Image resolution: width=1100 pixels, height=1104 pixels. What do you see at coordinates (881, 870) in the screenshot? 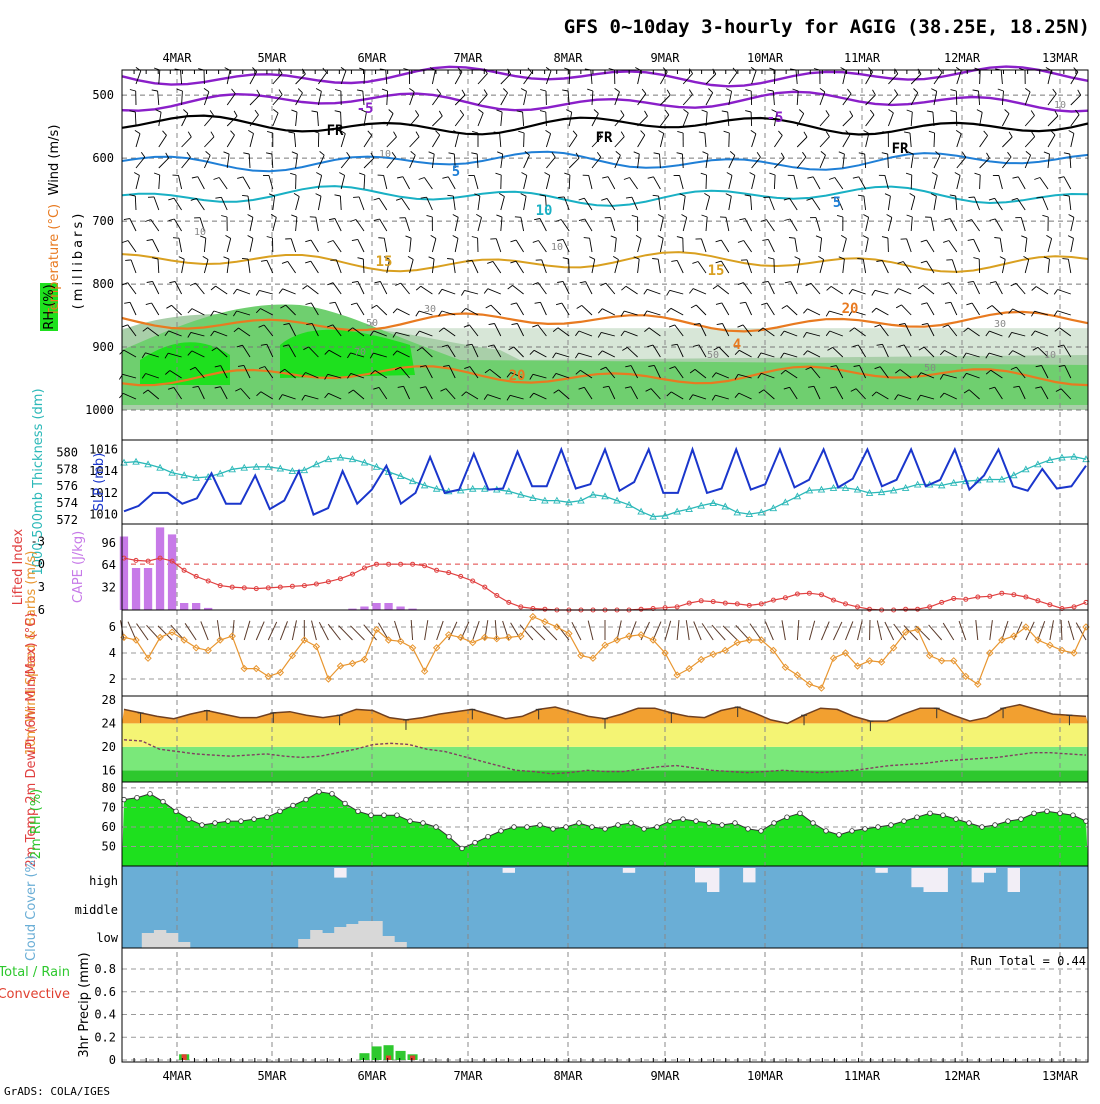
I see `cloud-high-bar` at bounding box center [881, 870].